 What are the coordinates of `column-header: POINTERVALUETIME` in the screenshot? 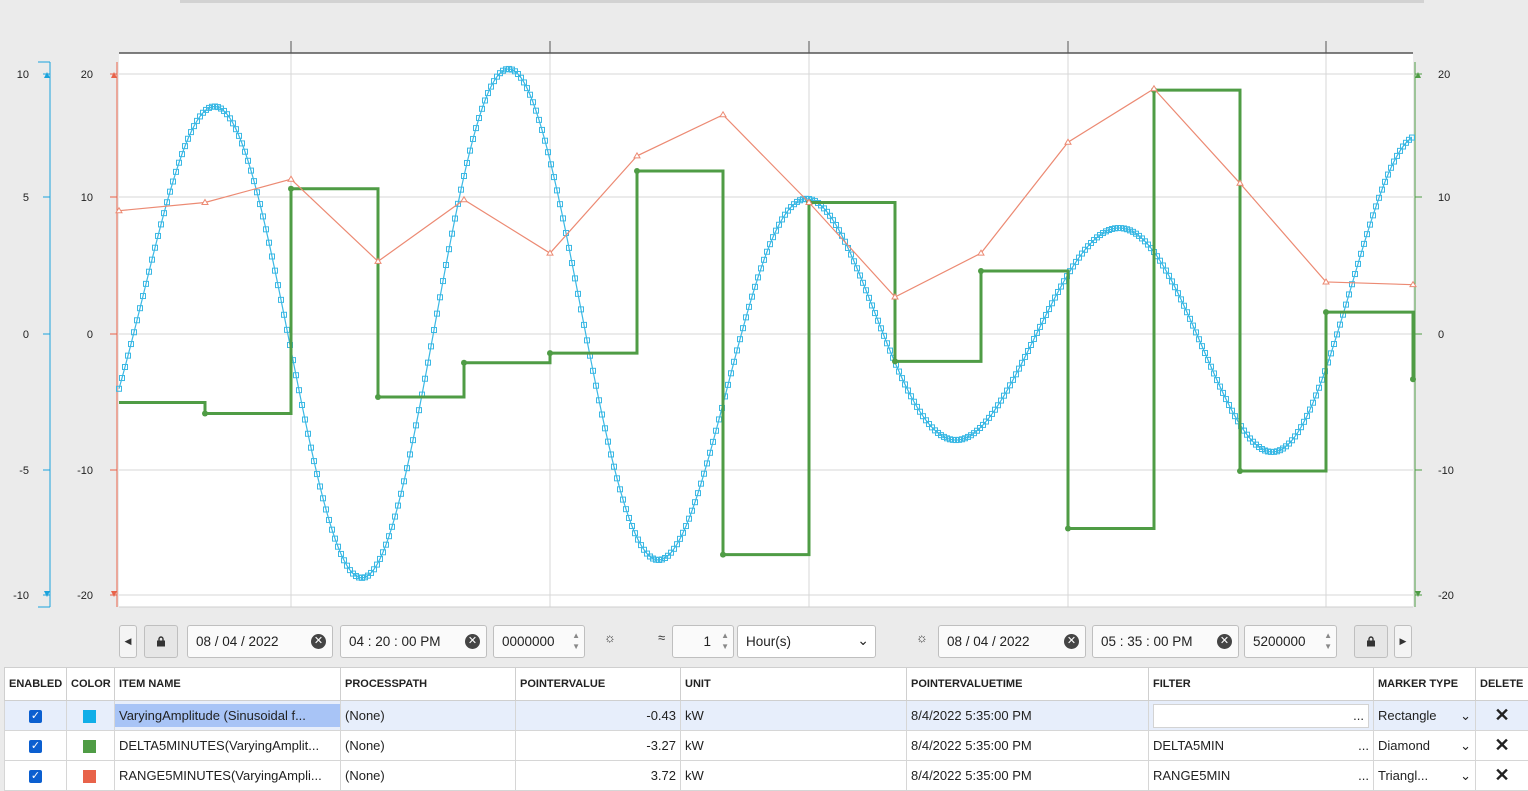 It's located at (1028, 684).